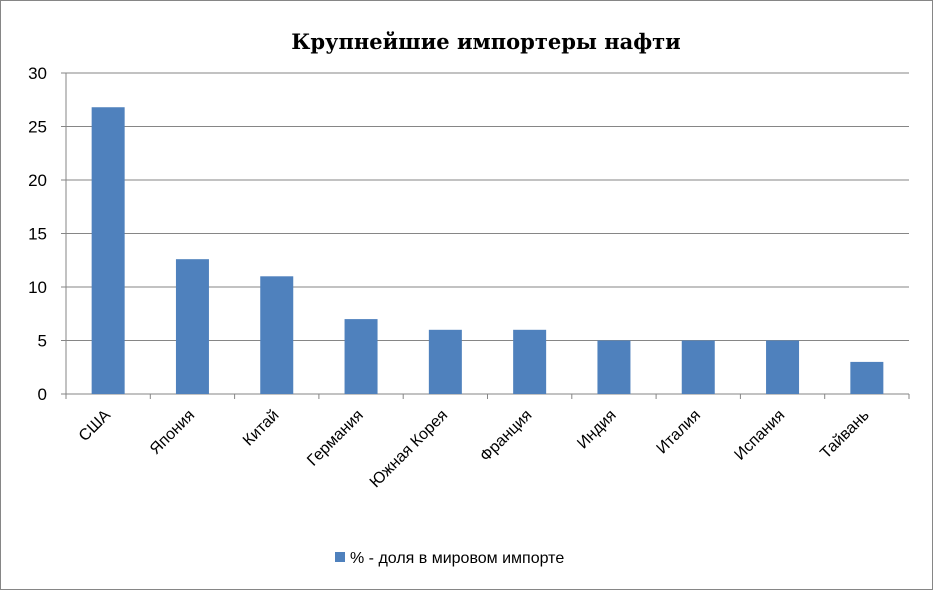 This screenshot has height=590, width=933. What do you see at coordinates (37, 287) in the screenshot?
I see `y-tick-label: 10` at bounding box center [37, 287].